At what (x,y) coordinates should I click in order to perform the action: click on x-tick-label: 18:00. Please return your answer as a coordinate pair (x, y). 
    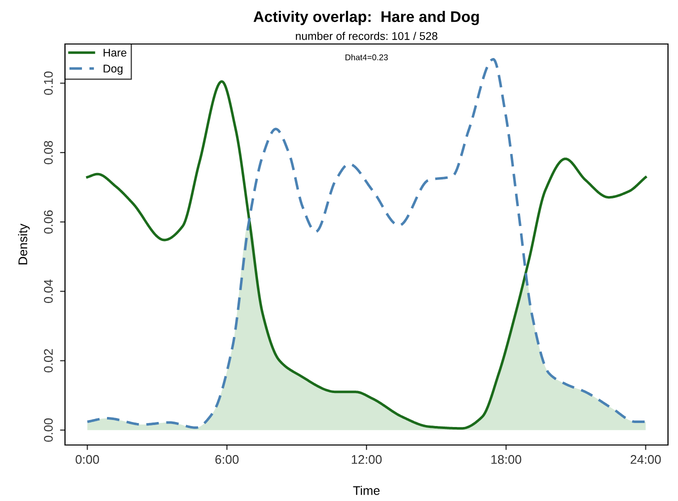
    Looking at the image, I should click on (506, 459).